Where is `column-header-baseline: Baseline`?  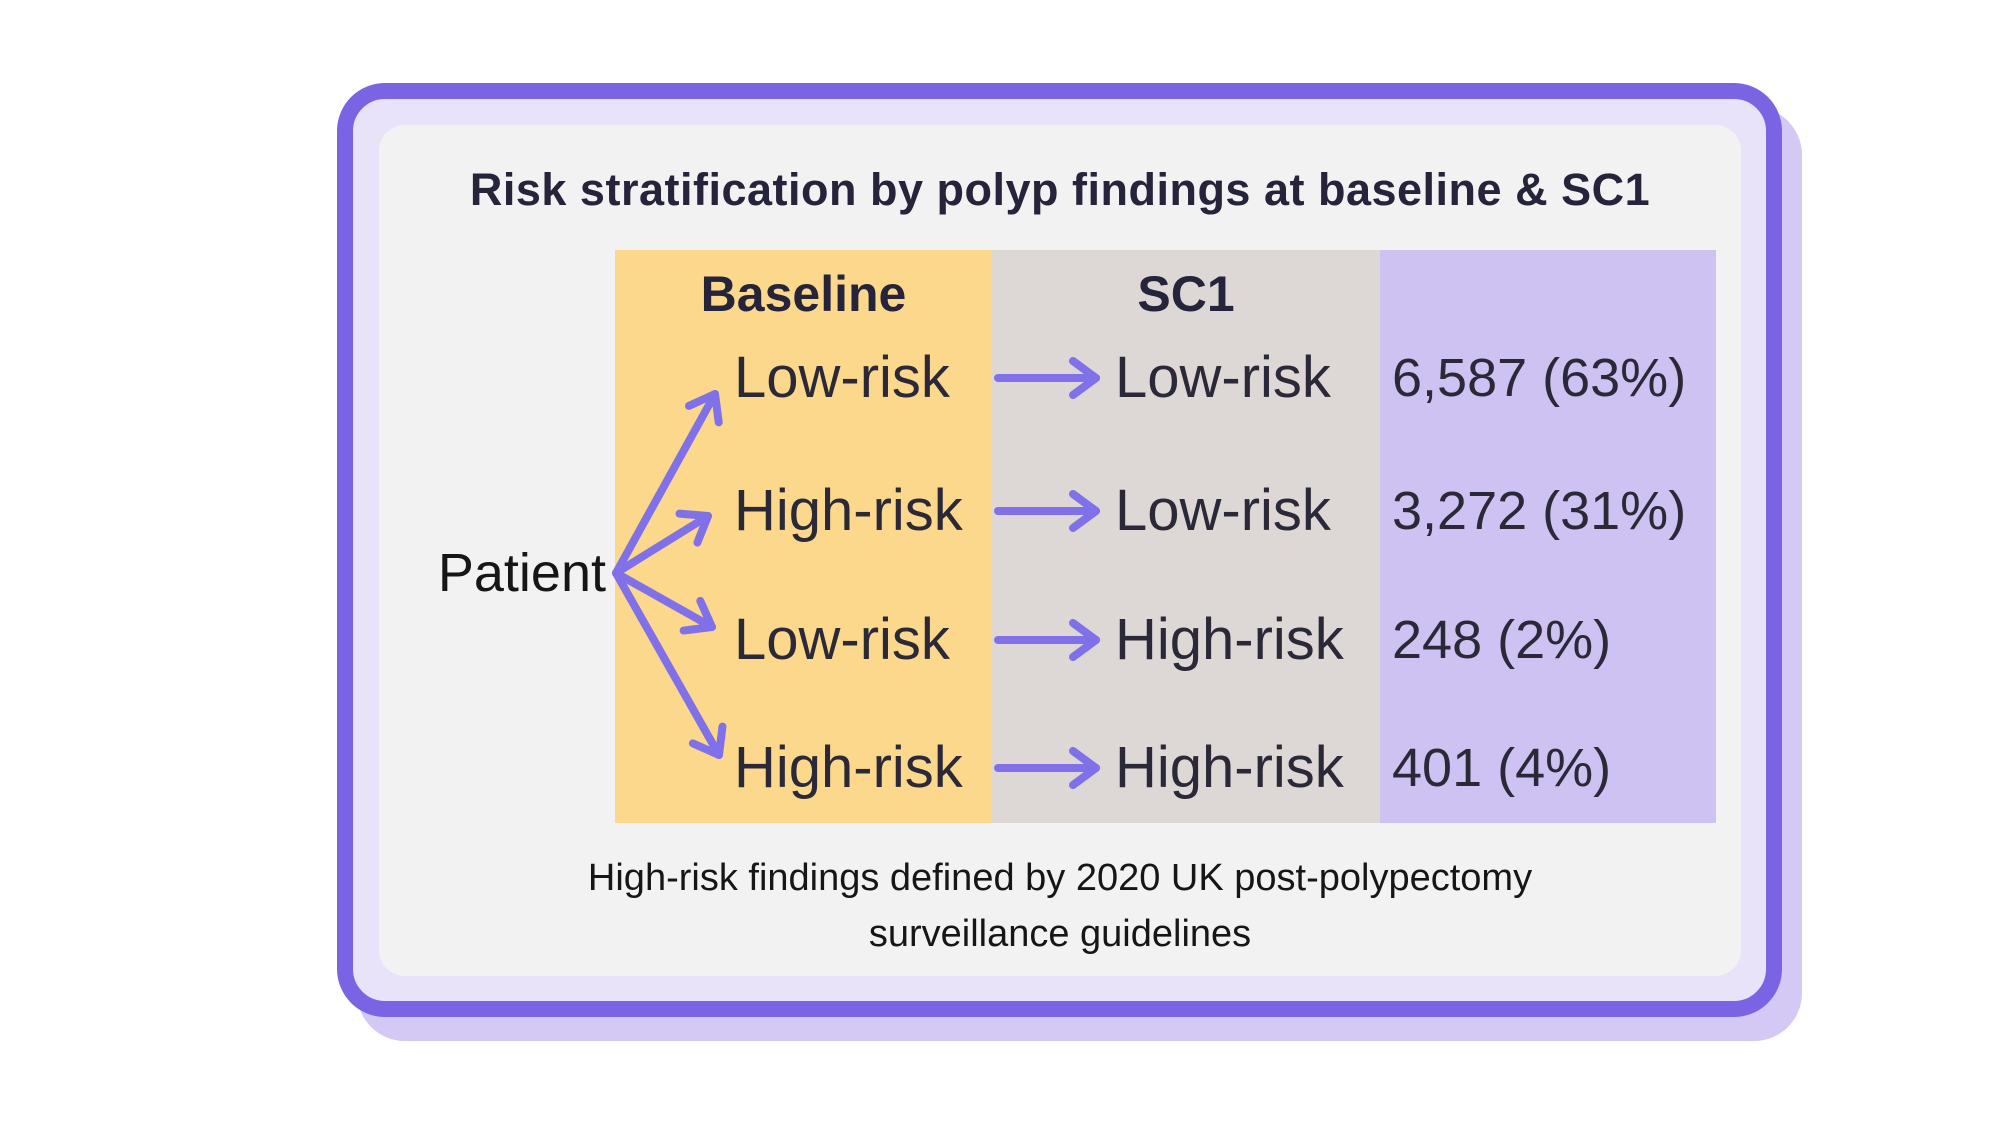
column-header-baseline: Baseline is located at coordinates (803, 294).